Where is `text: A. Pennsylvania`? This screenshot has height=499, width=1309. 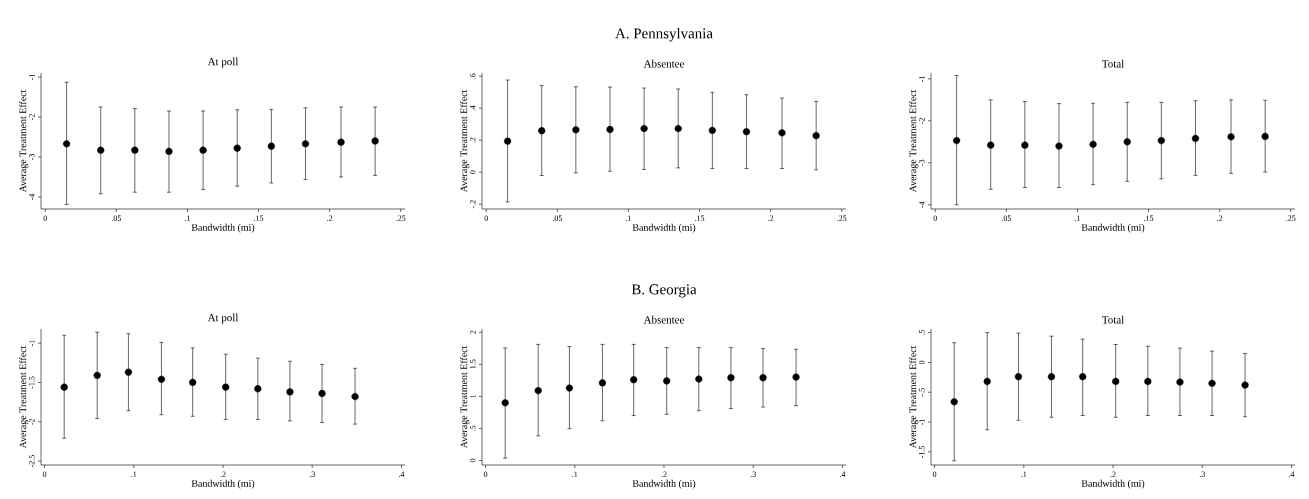 text: A. Pennsylvania is located at coordinates (664, 34).